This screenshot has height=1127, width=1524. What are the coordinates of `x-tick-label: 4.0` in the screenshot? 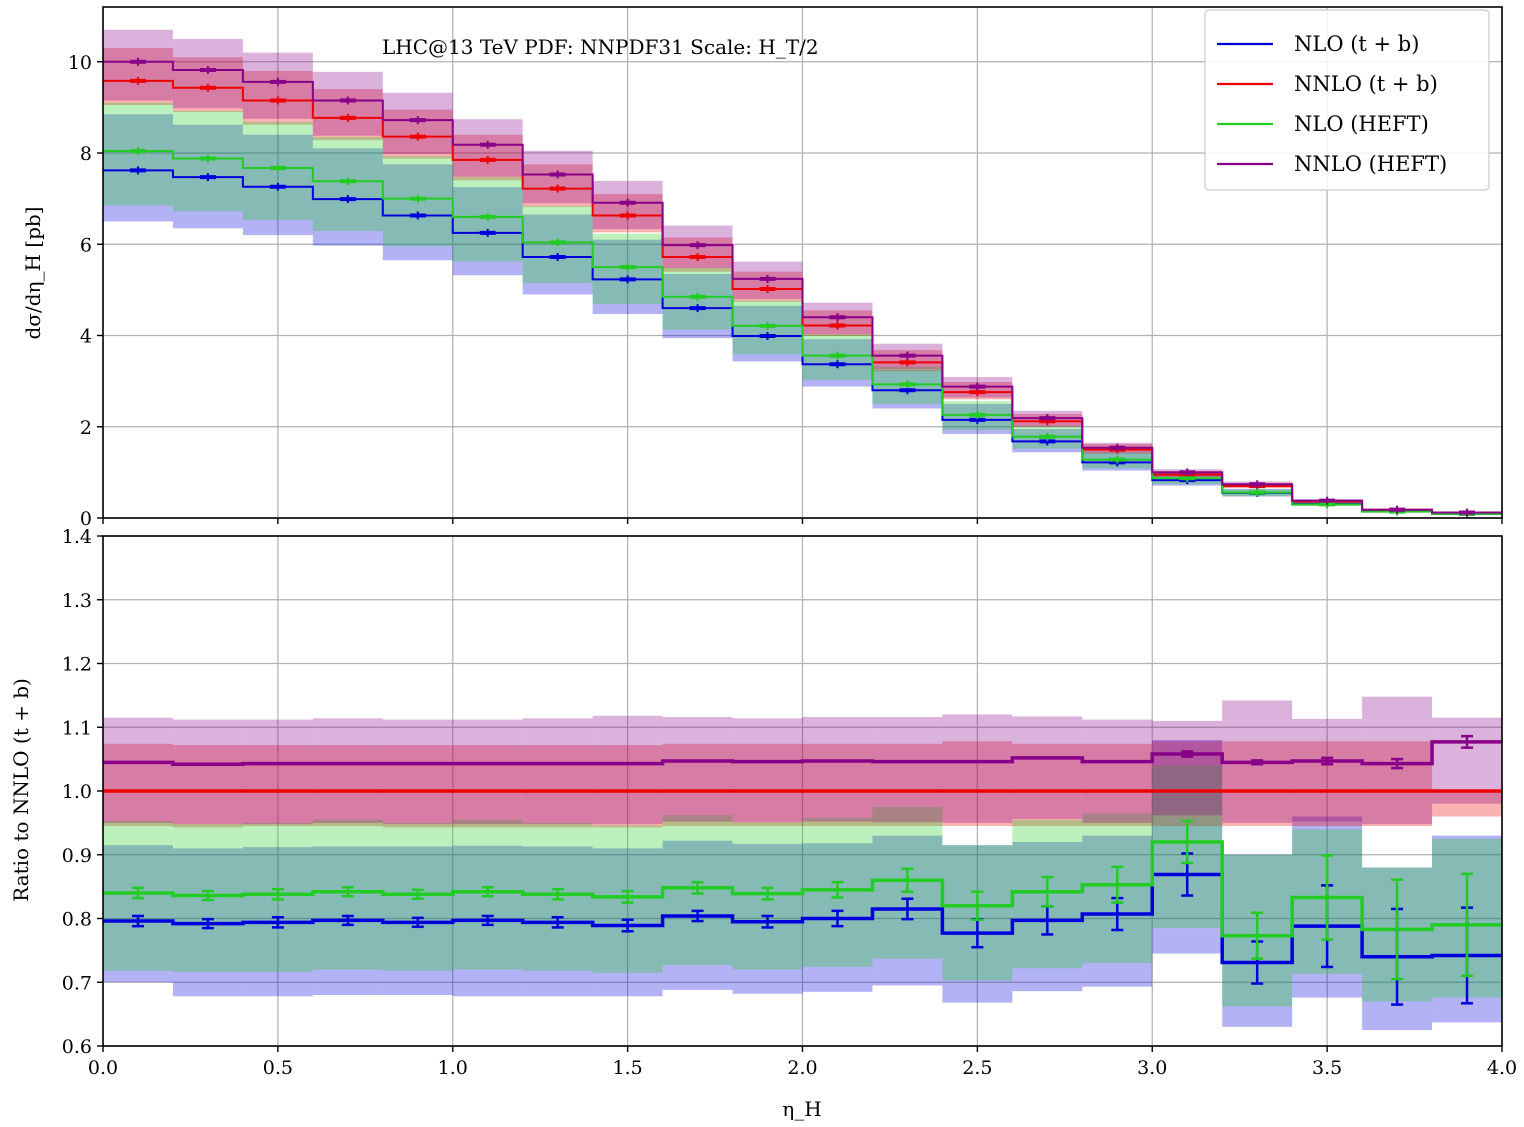 It's located at (1502, 1068).